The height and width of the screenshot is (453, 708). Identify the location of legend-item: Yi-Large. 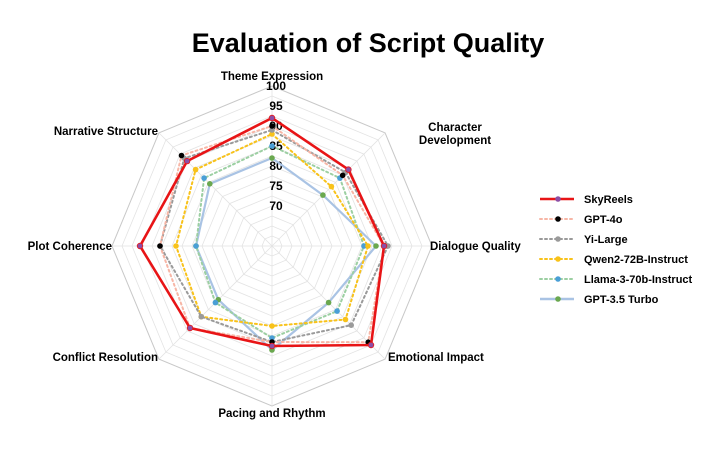
(583, 240).